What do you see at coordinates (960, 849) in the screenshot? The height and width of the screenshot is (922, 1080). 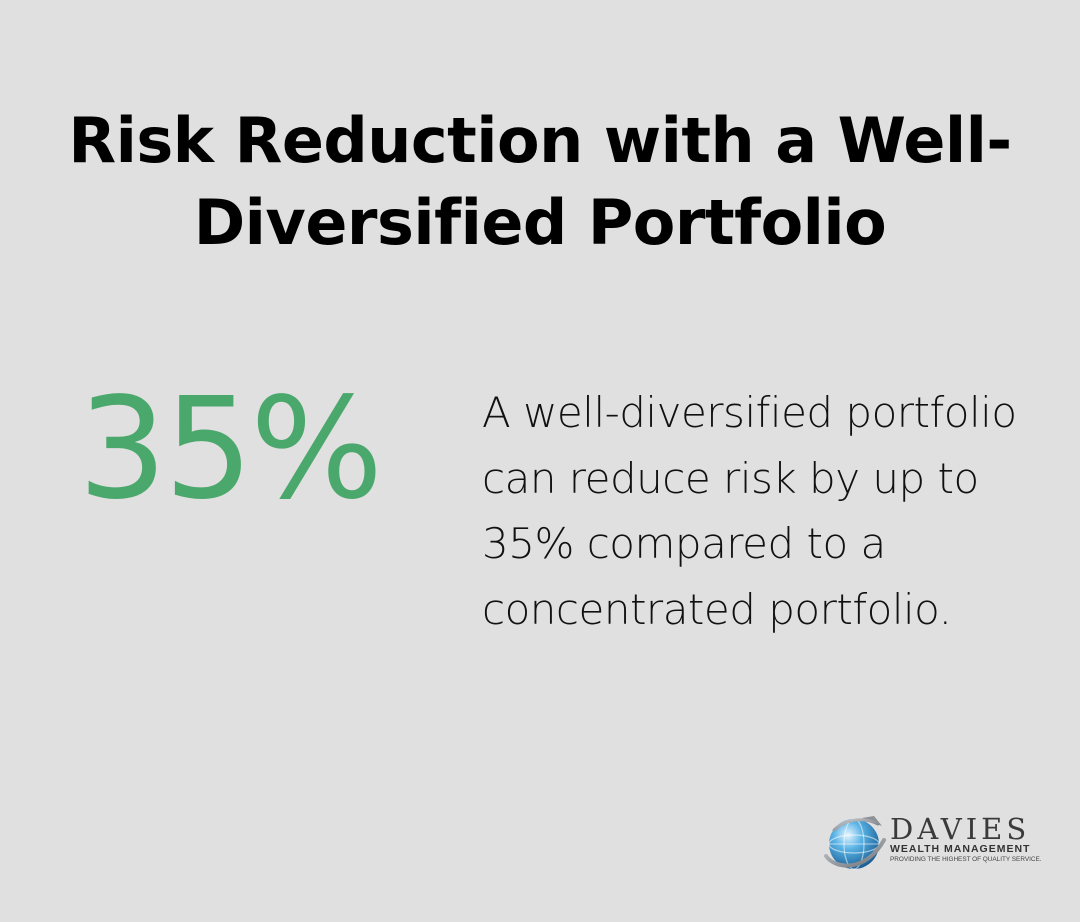 I see `logo-subtitle: WEALTH MANAGEMENT` at bounding box center [960, 849].